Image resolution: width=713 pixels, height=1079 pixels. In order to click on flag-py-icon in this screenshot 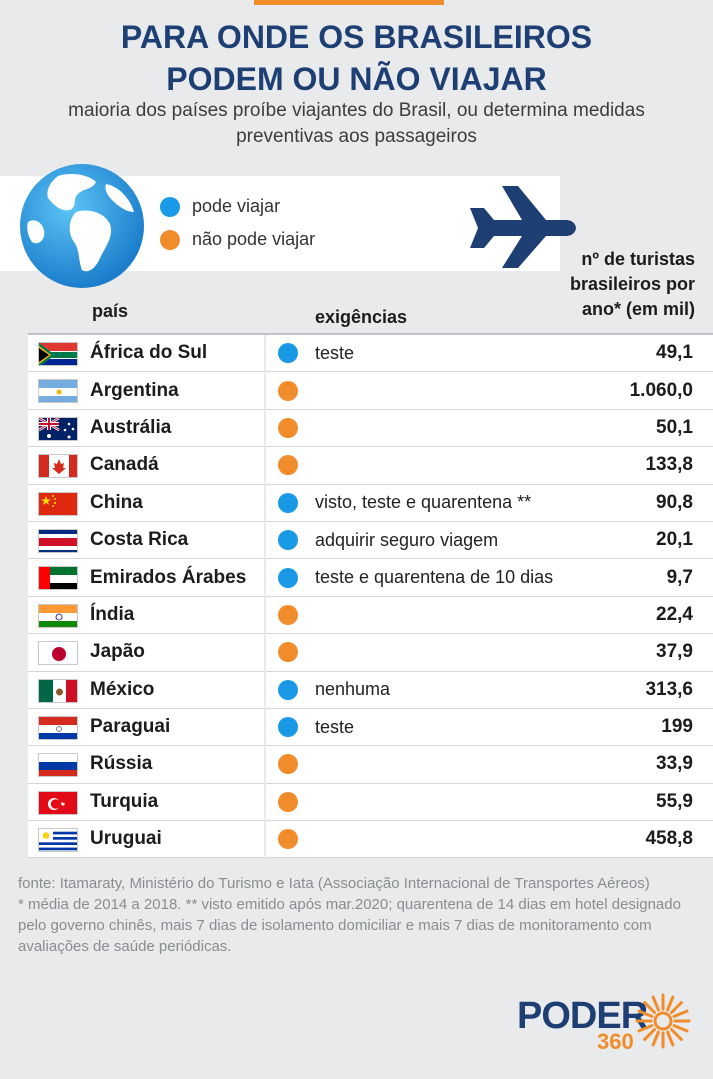, I will do `click(58, 727)`.